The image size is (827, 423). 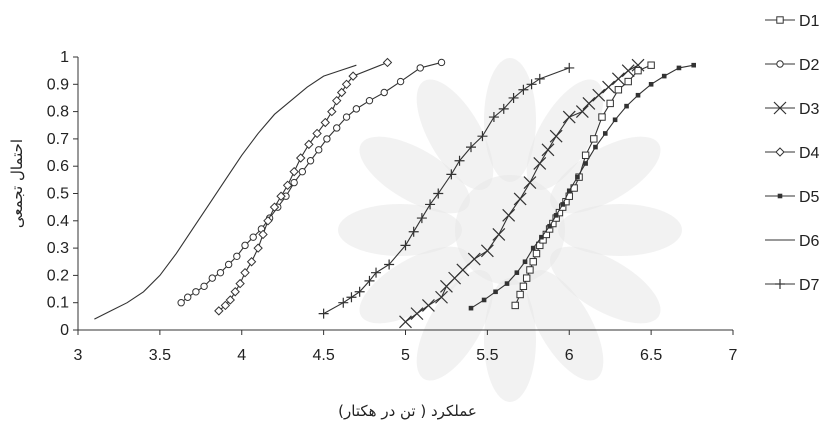 I want to click on y-tick-label: 1, so click(x=64, y=57).